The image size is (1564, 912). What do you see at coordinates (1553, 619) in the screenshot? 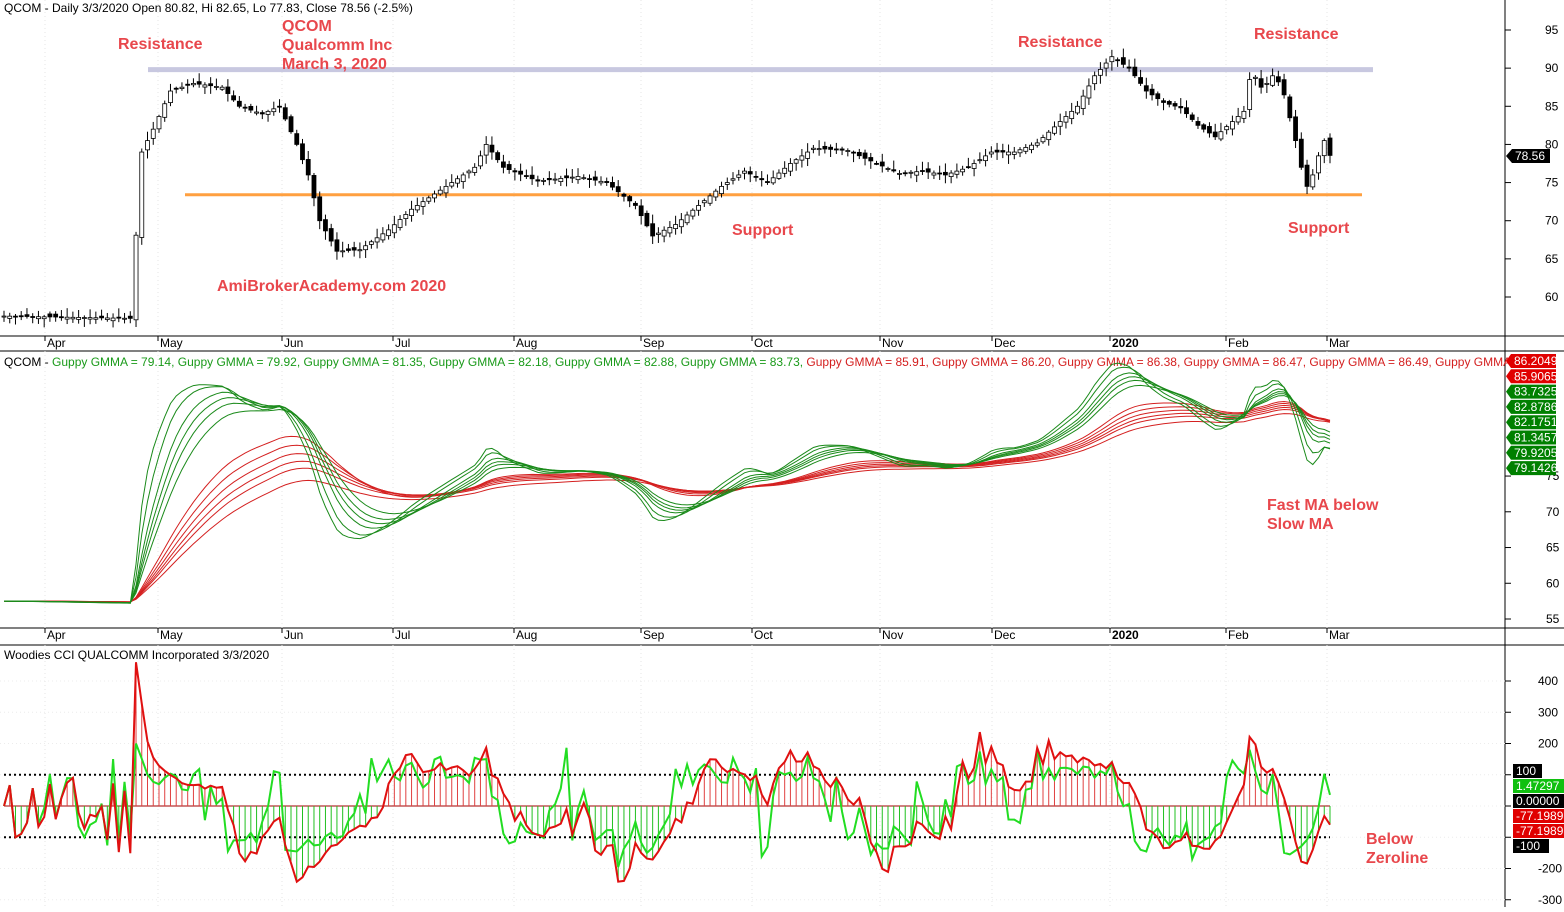
I see `gmma-ytick-label: 55` at bounding box center [1553, 619].